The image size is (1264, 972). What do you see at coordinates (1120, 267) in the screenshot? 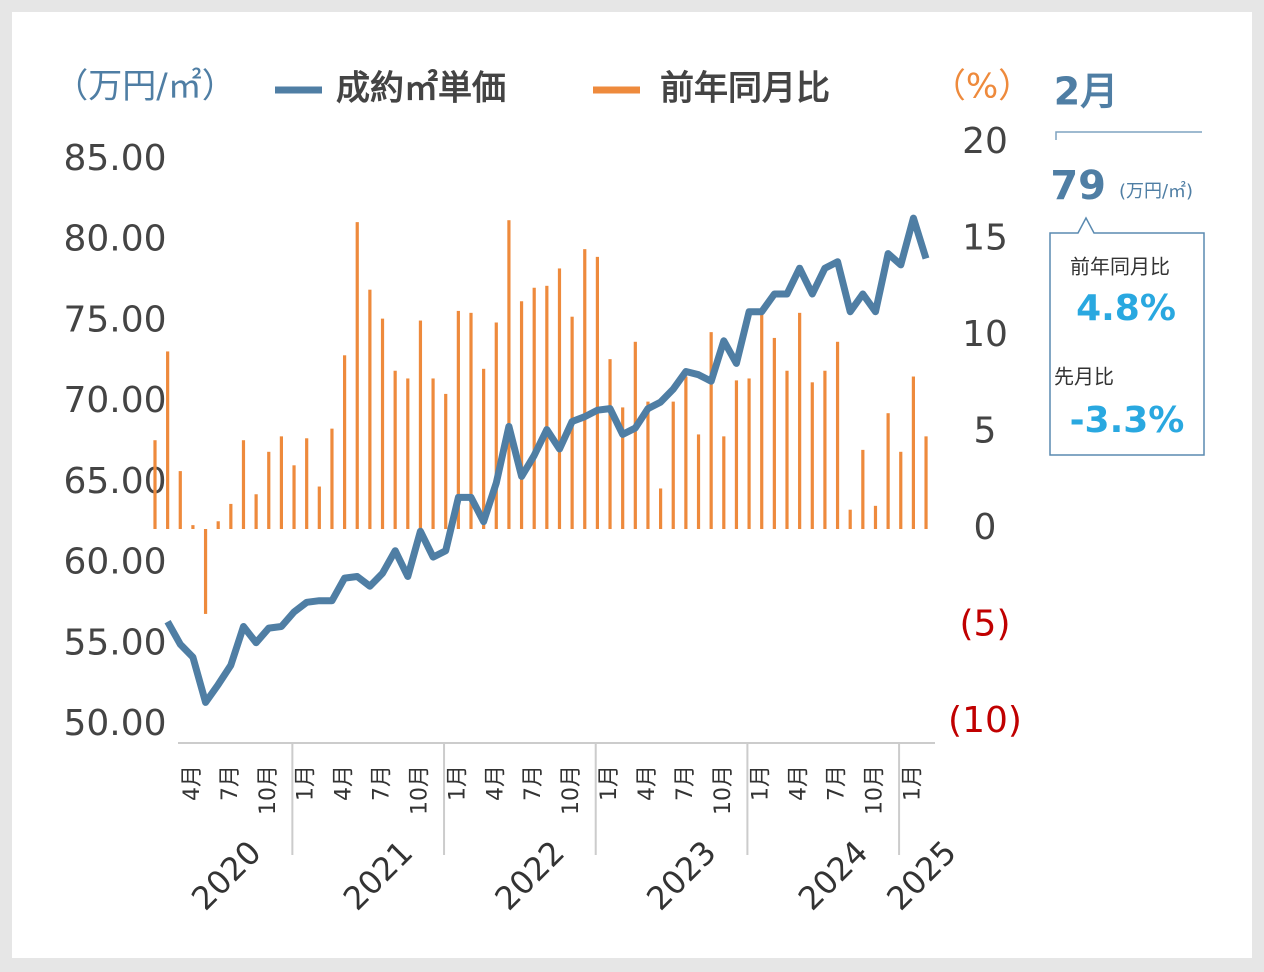
I see `panel-yoy-label: 前年同月比` at bounding box center [1120, 267].